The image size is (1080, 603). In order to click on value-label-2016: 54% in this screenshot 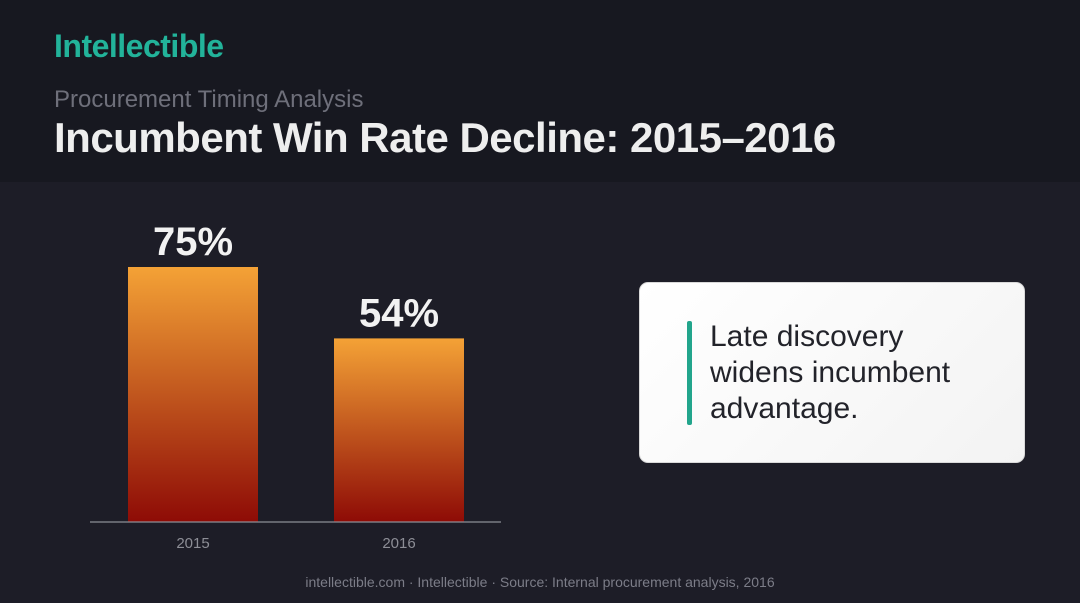, I will do `click(399, 313)`.